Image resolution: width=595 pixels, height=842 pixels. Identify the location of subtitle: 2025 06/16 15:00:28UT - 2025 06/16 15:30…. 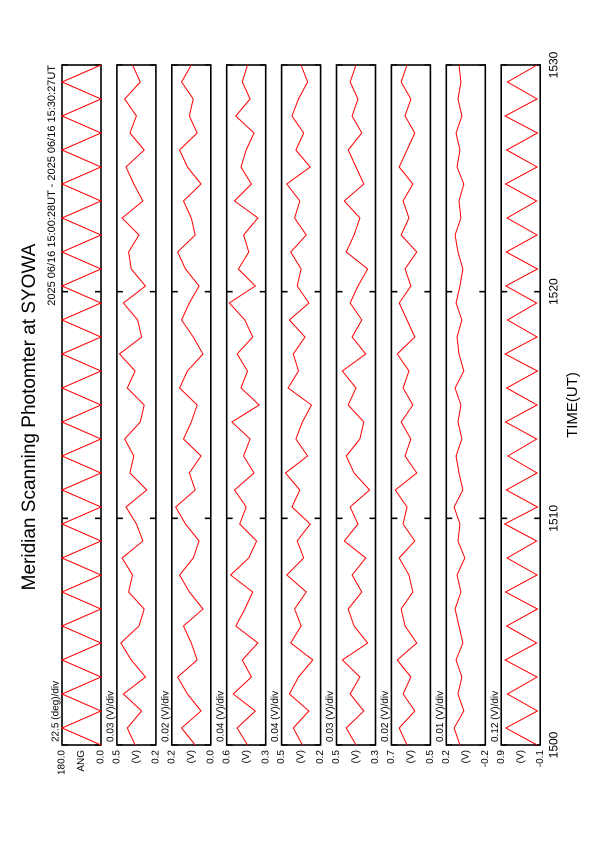
(52, 185).